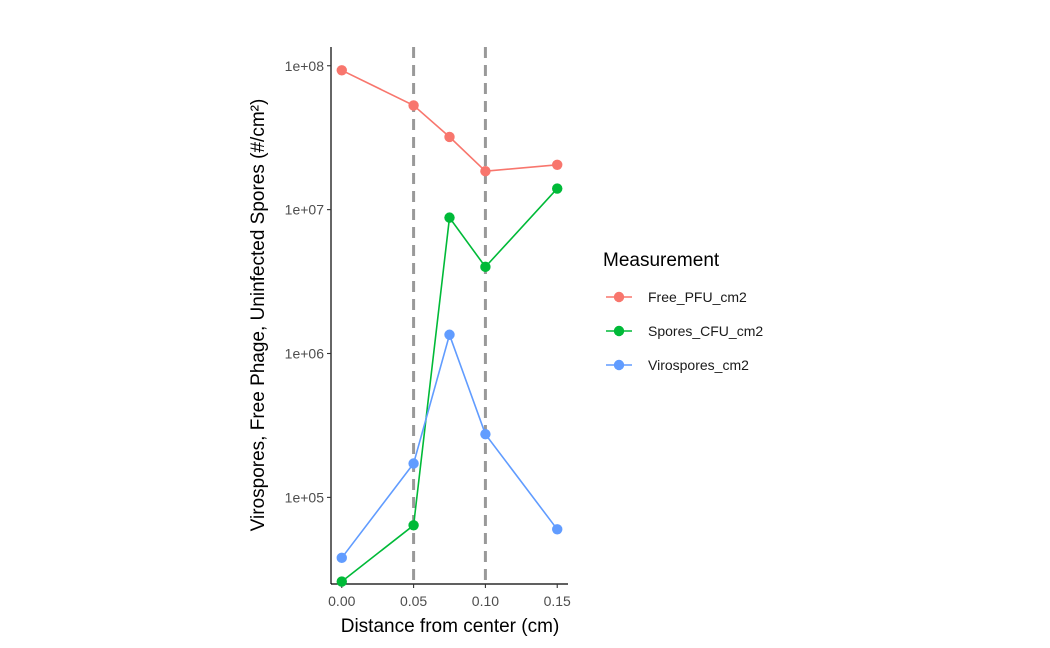 This screenshot has width=1050, height=648. I want to click on x-tick-label: 0.15, so click(557, 601).